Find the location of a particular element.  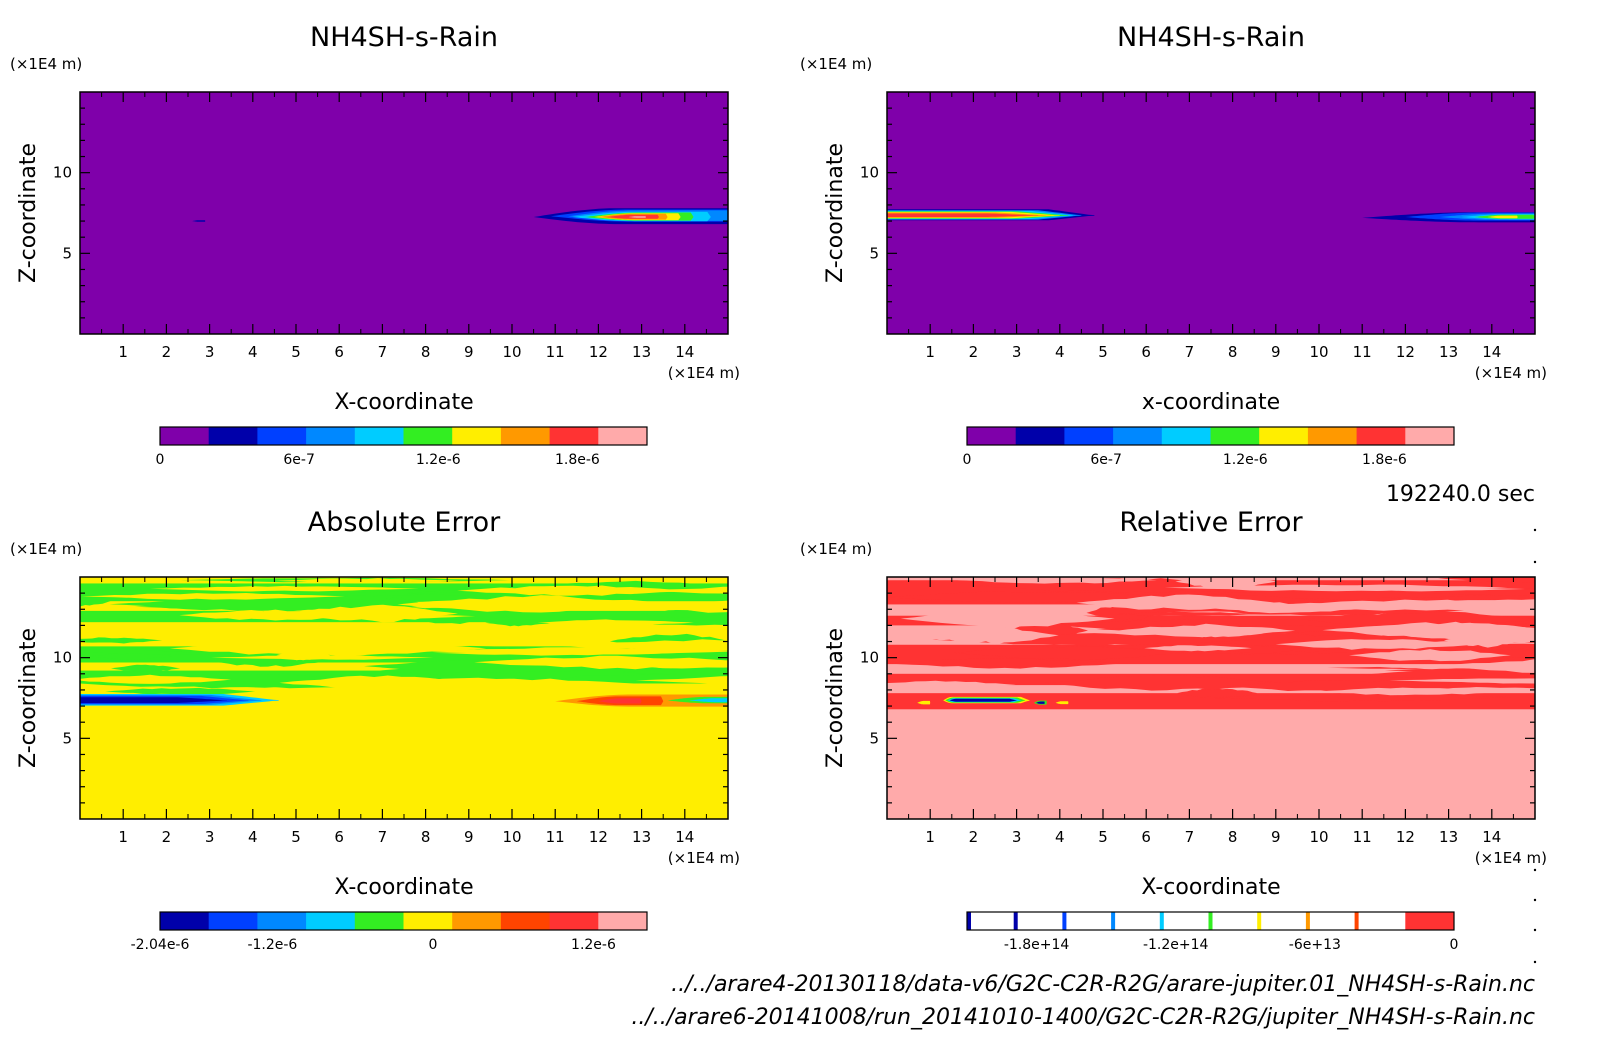

colorbar-tick-label: -1.8e+14 is located at coordinates (1037, 945).